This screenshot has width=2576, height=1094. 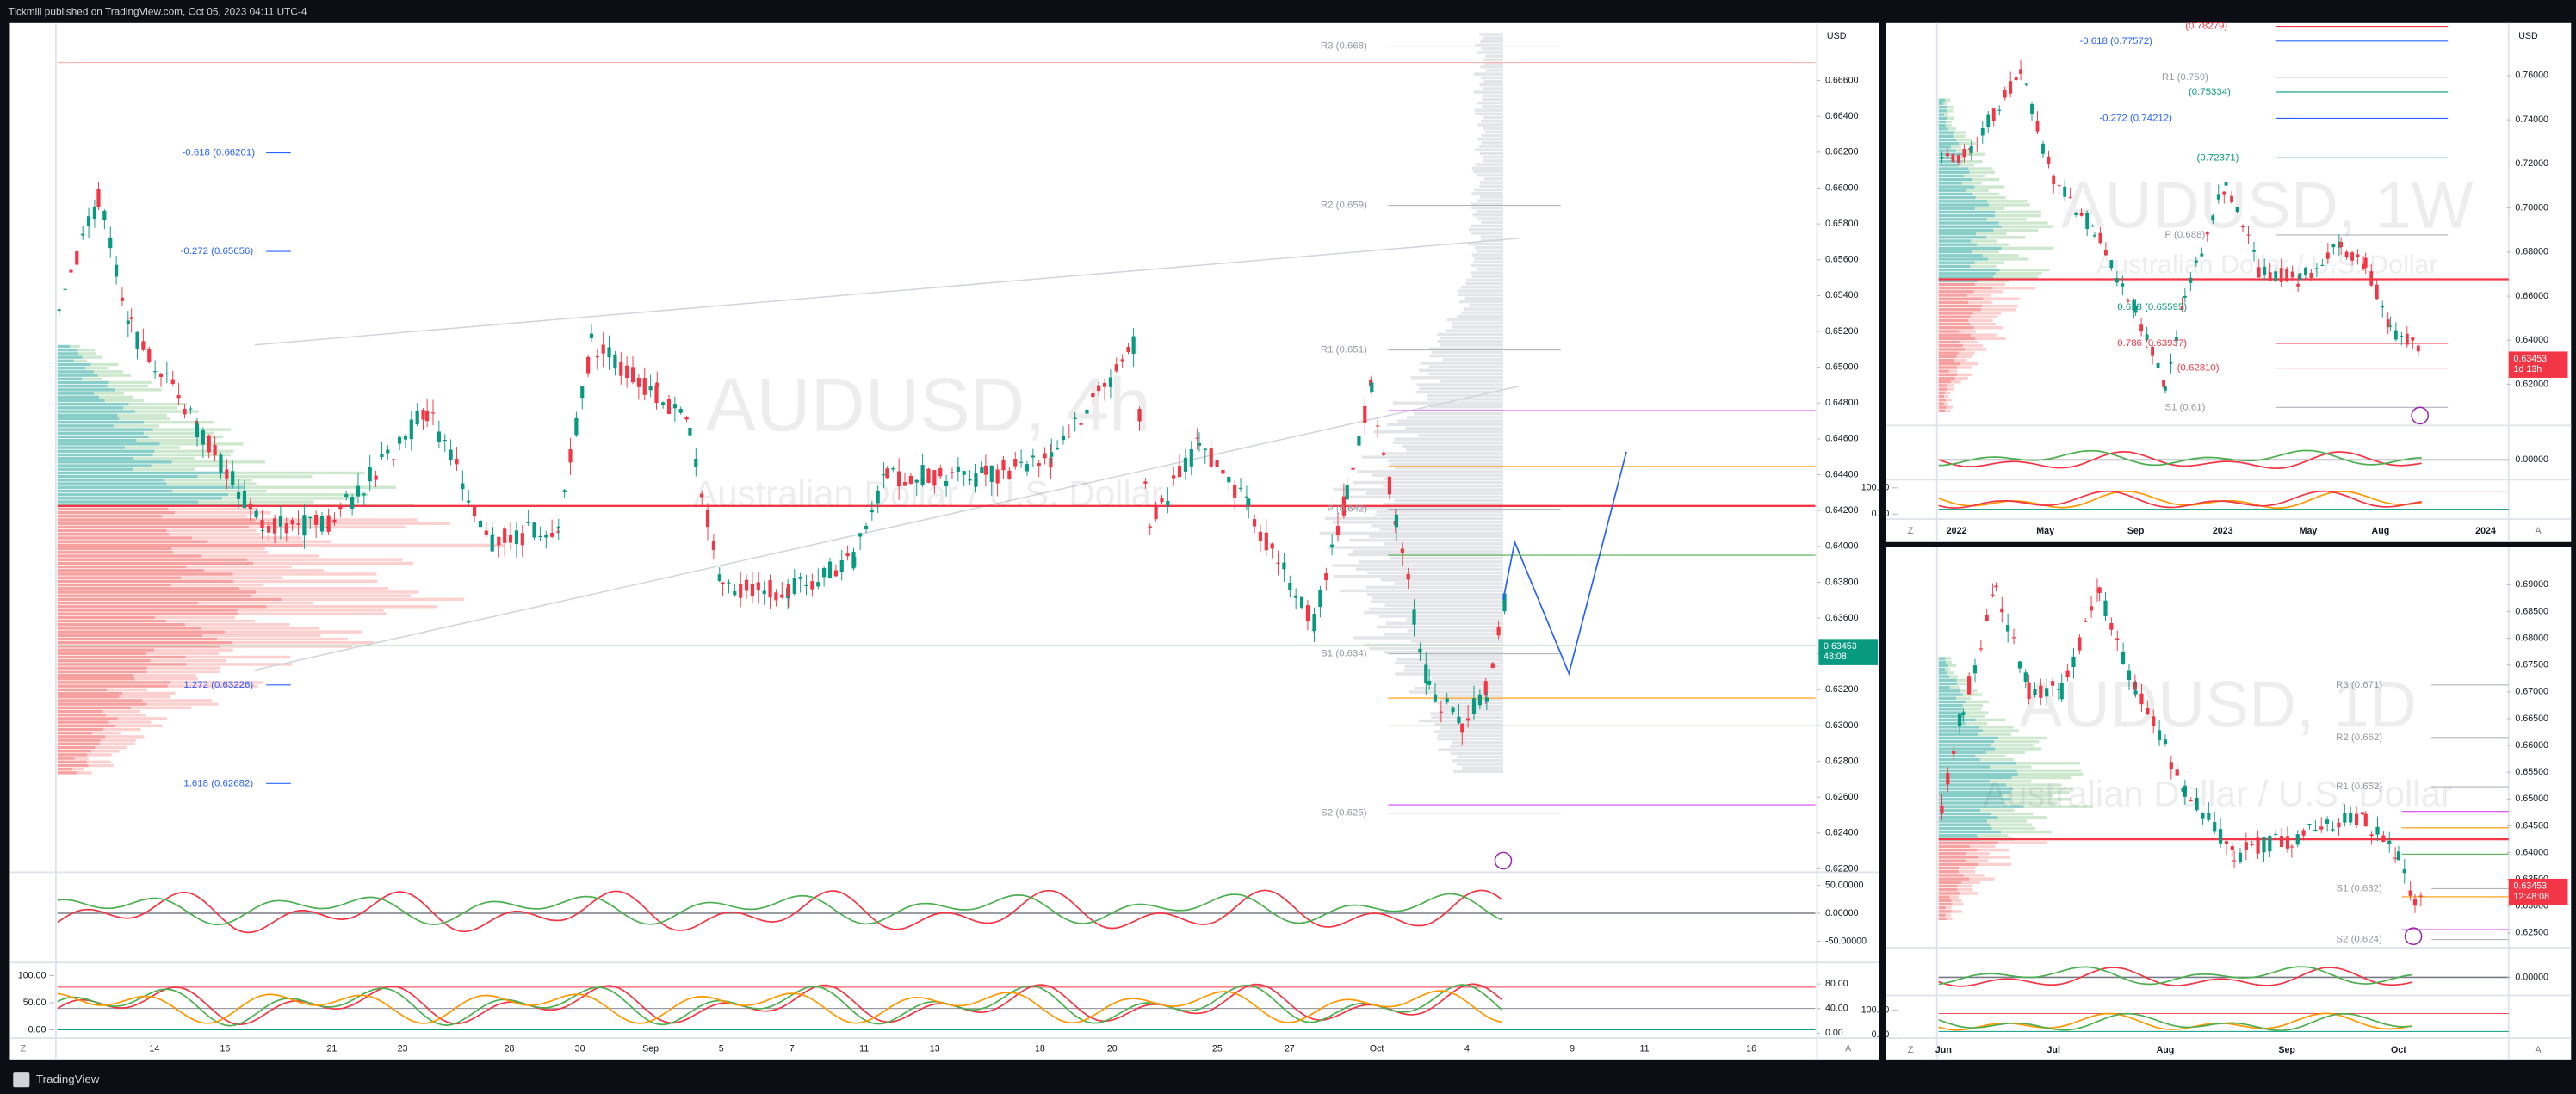 I want to click on x-axis-label: Aug, so click(x=2166, y=1050).